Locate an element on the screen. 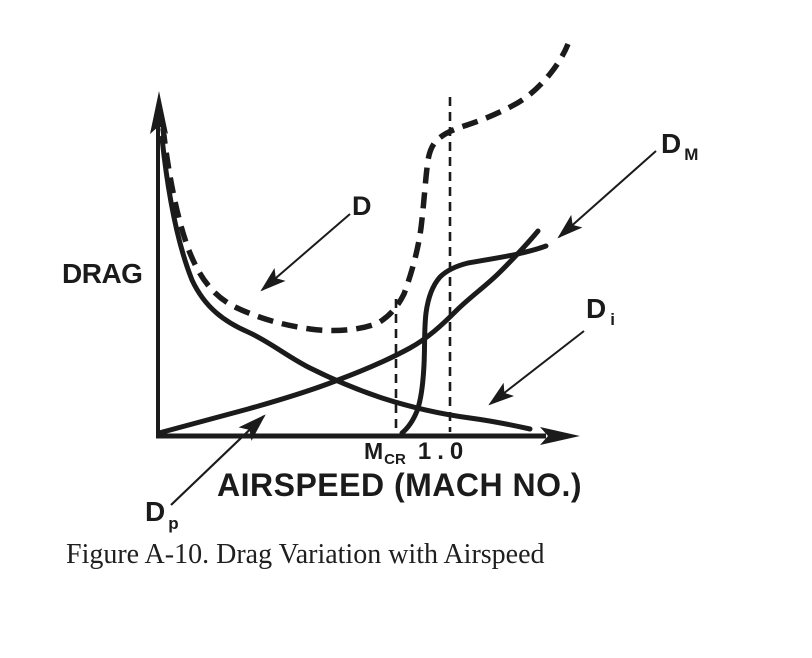  total-drag-leader-arrow is located at coordinates (305, 252).